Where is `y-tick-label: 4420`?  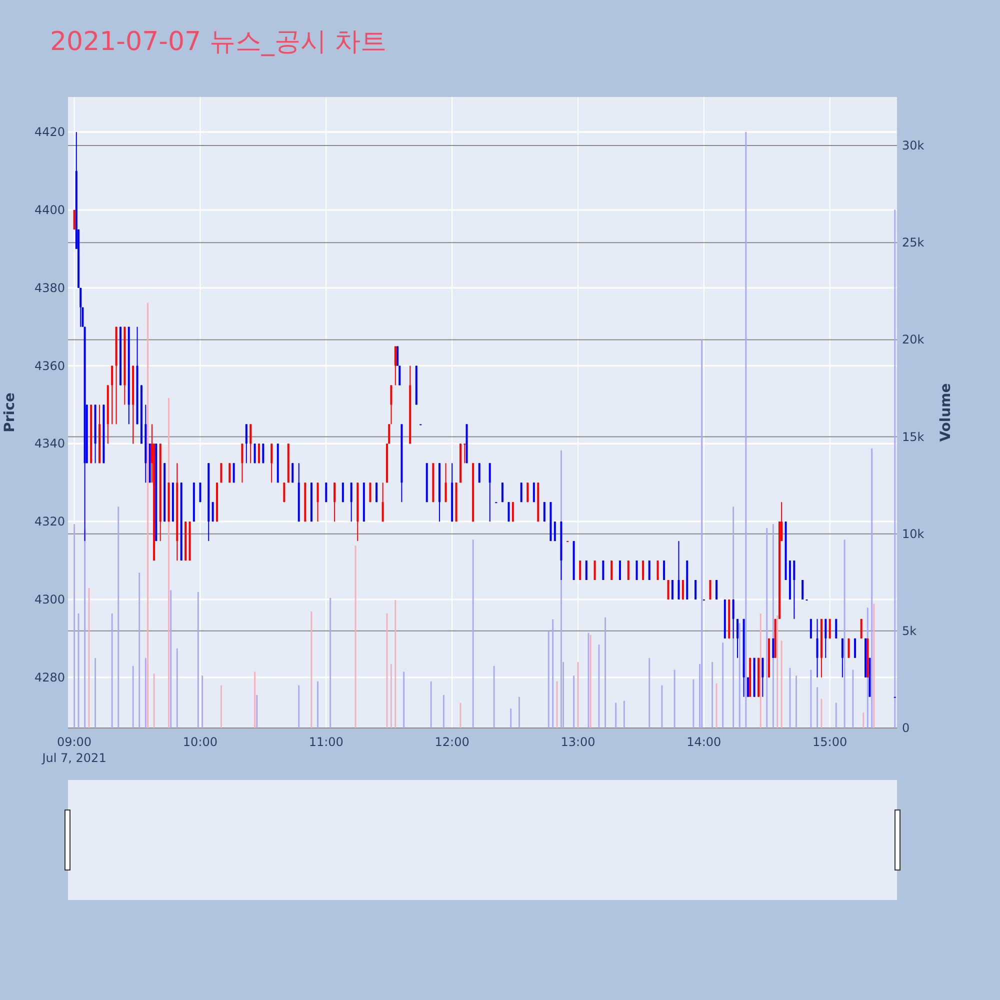 y-tick-label: 4420 is located at coordinates (49, 132).